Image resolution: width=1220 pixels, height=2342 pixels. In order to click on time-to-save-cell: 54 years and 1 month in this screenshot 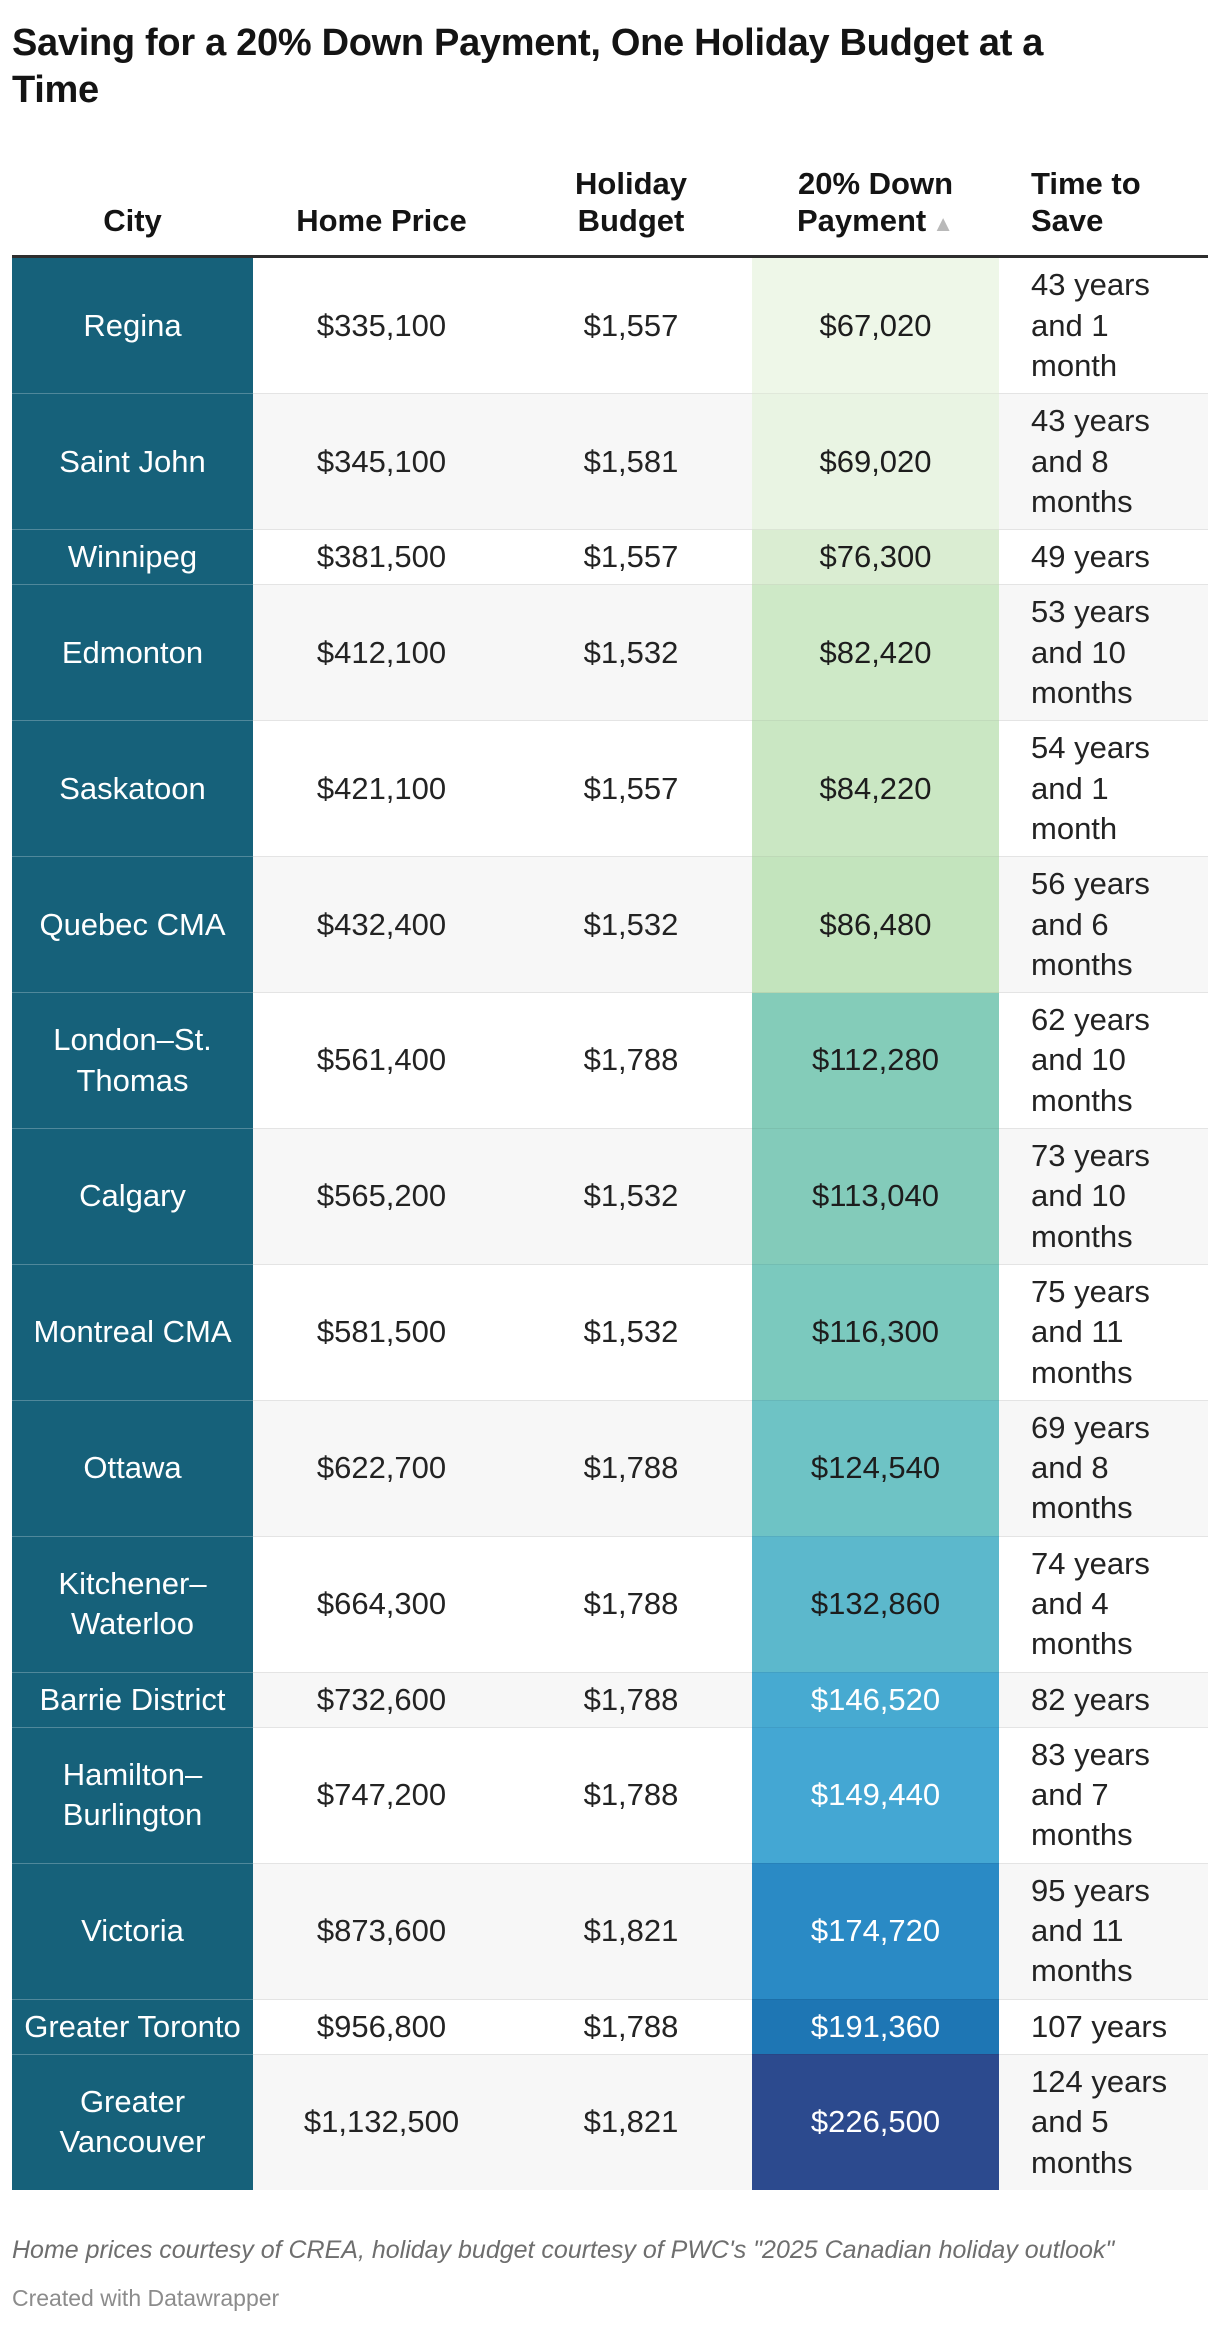, I will do `click(1103, 788)`.